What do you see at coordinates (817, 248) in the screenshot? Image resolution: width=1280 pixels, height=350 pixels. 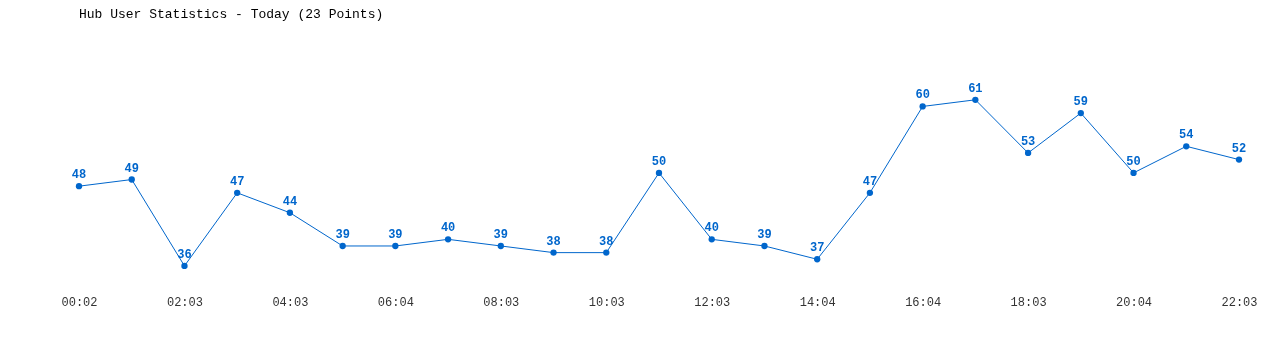 I see `data-label: 37` at bounding box center [817, 248].